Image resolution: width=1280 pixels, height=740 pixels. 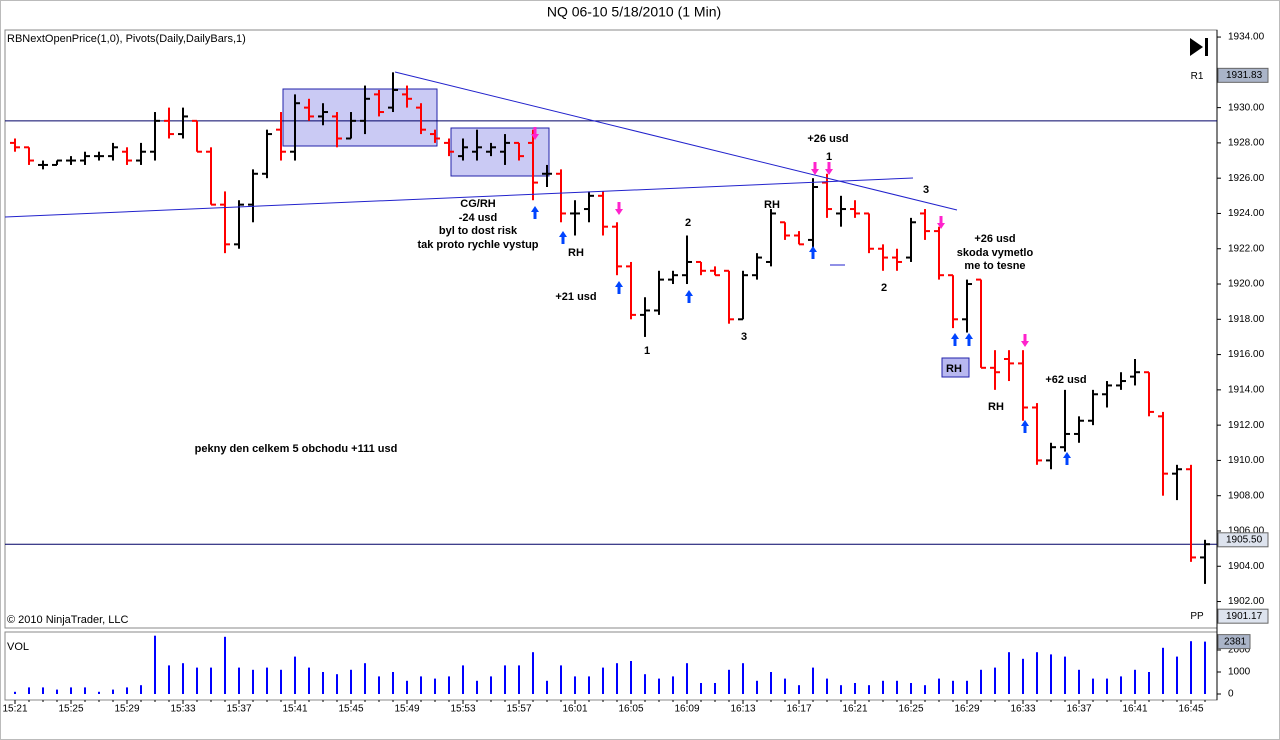 What do you see at coordinates (995, 253) in the screenshot?
I see `annotation: skoda vymetlo` at bounding box center [995, 253].